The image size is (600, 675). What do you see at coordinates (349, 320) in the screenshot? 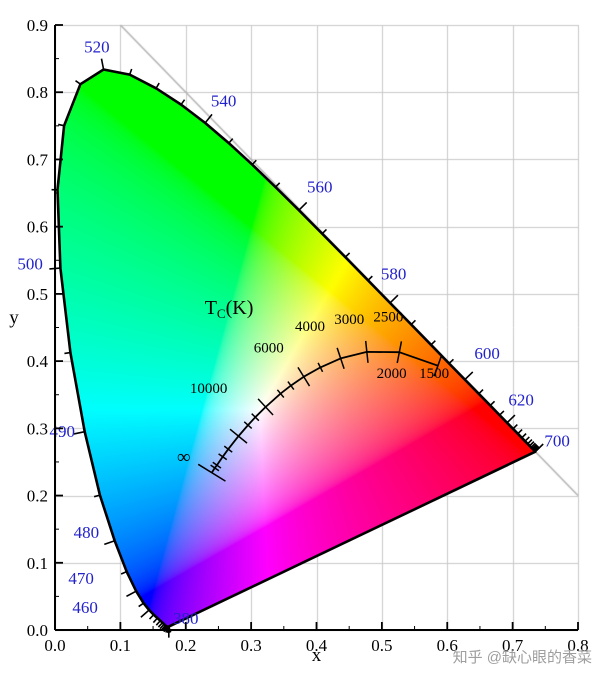
I see `temperature-label-3000: 3000` at bounding box center [349, 320].